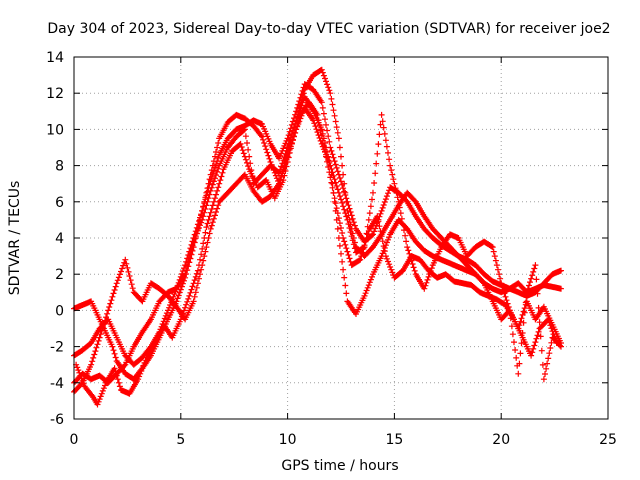  I want to click on y-axis-title: SDTVAR / TECUs, so click(15, 238).